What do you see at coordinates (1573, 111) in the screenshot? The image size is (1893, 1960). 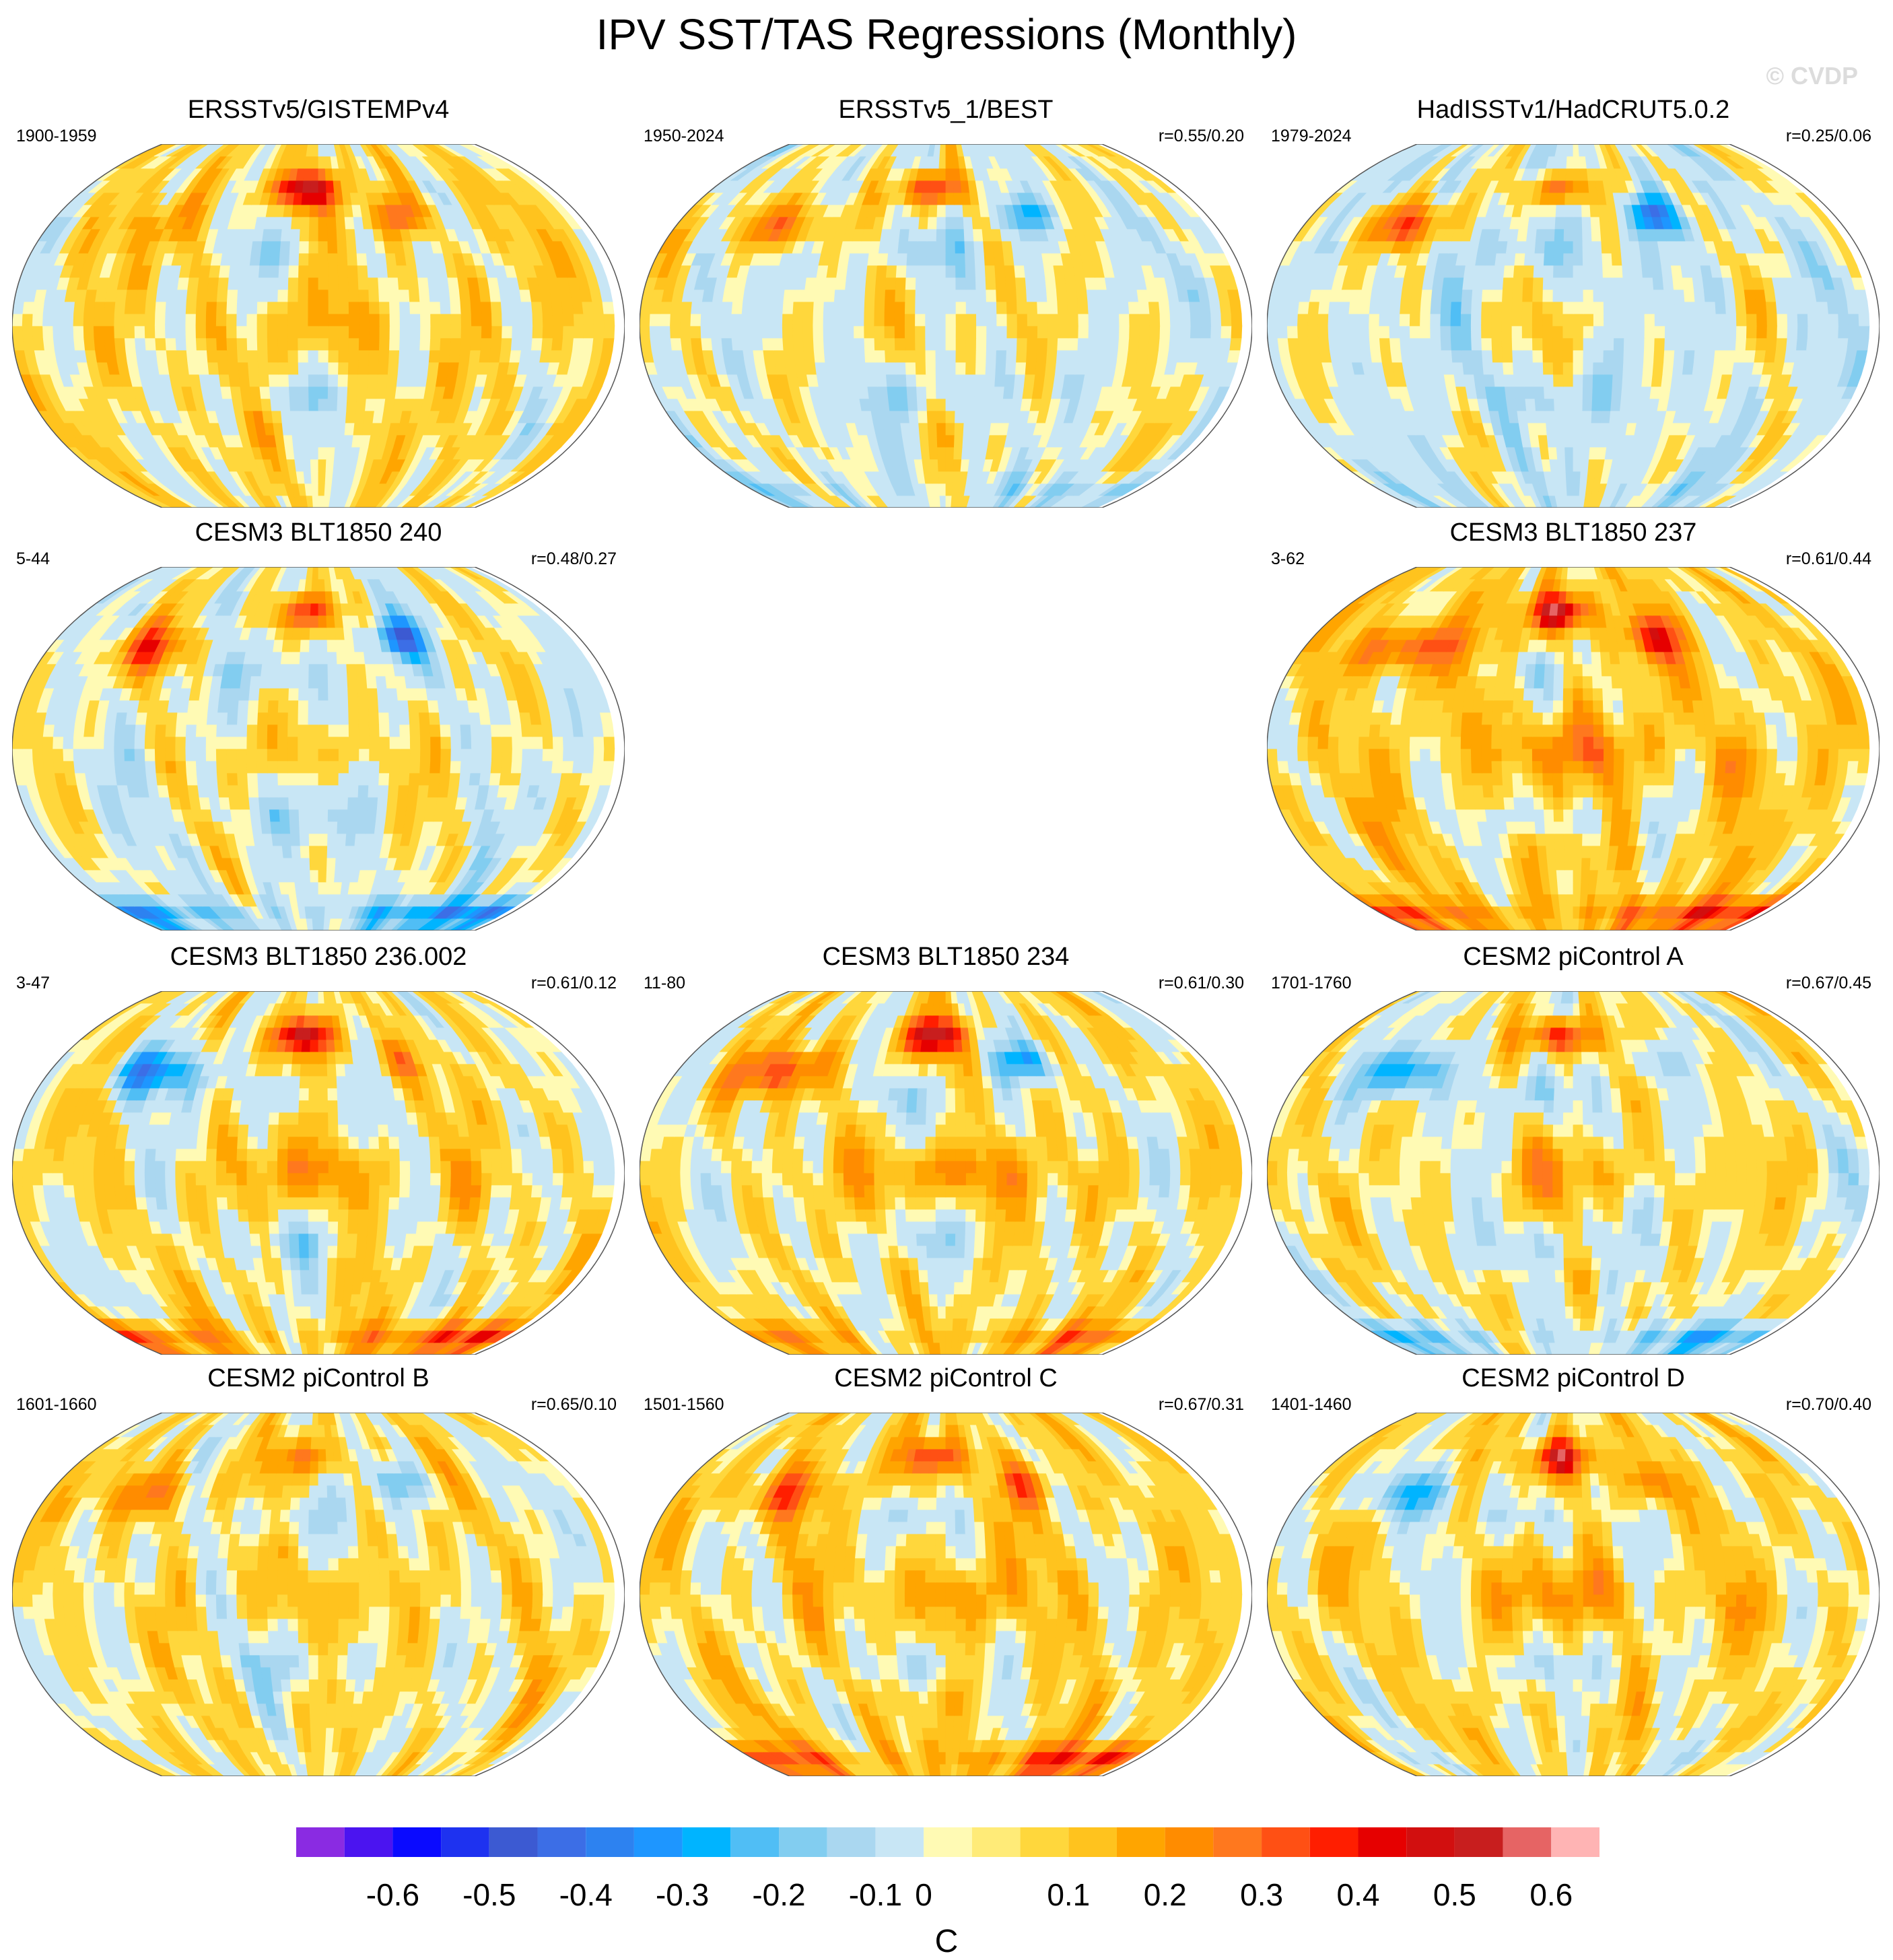 I see `panel-title: HadISSTv1/HadCRUT5.0.2` at bounding box center [1573, 111].